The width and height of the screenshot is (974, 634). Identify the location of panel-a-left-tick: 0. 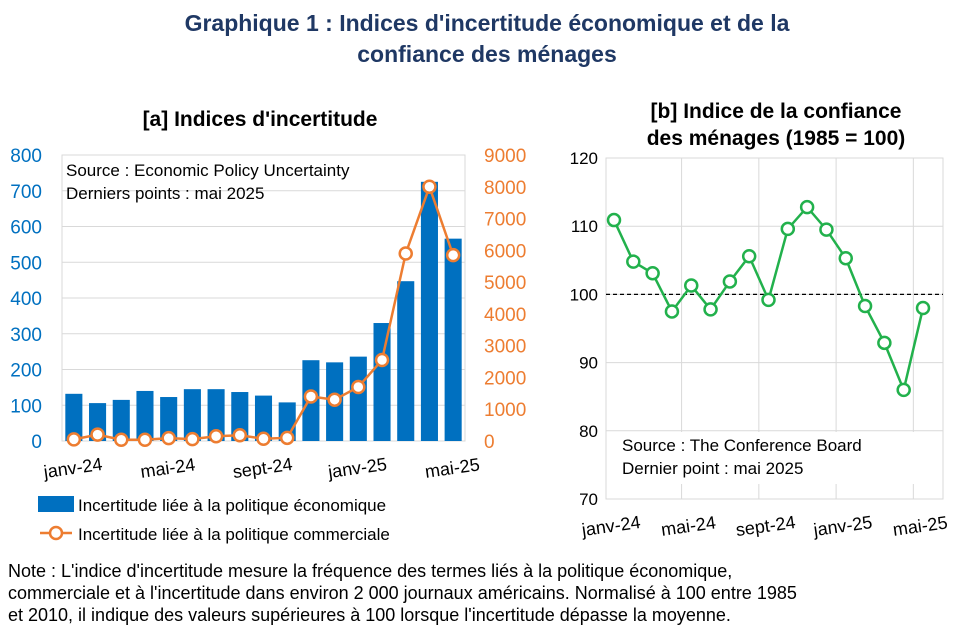
(36, 442).